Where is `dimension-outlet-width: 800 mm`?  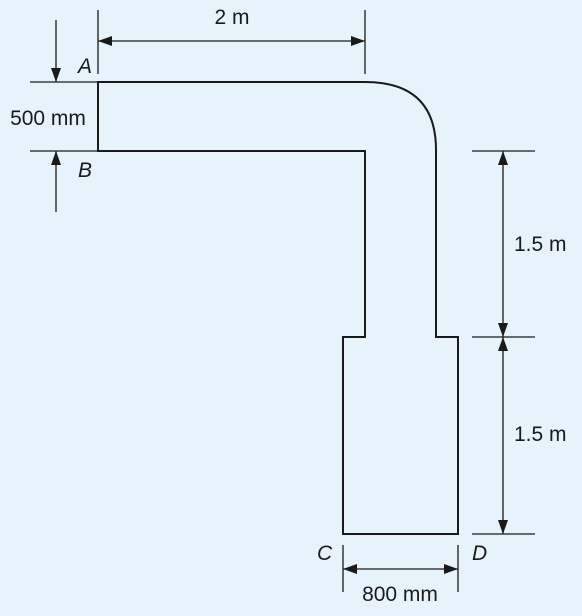
dimension-outlet-width: 800 mm is located at coordinates (400, 575).